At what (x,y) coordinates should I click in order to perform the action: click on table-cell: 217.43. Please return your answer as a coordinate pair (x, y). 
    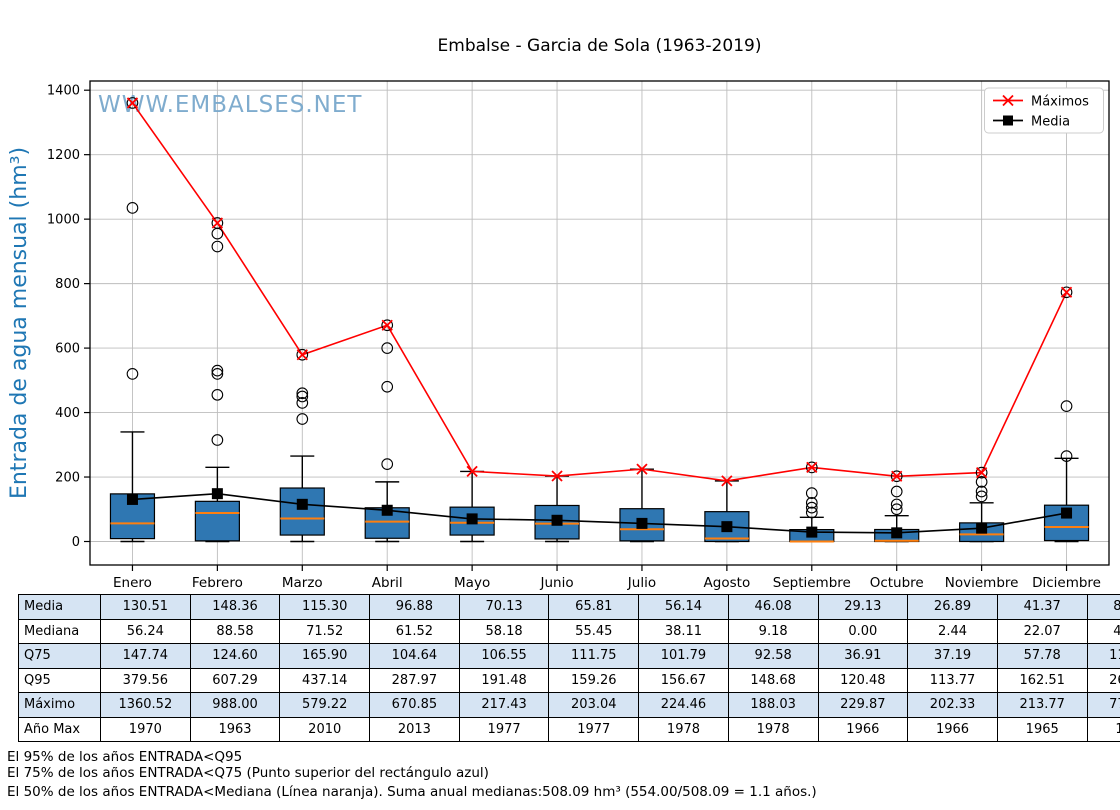
    Looking at the image, I should click on (504, 705).